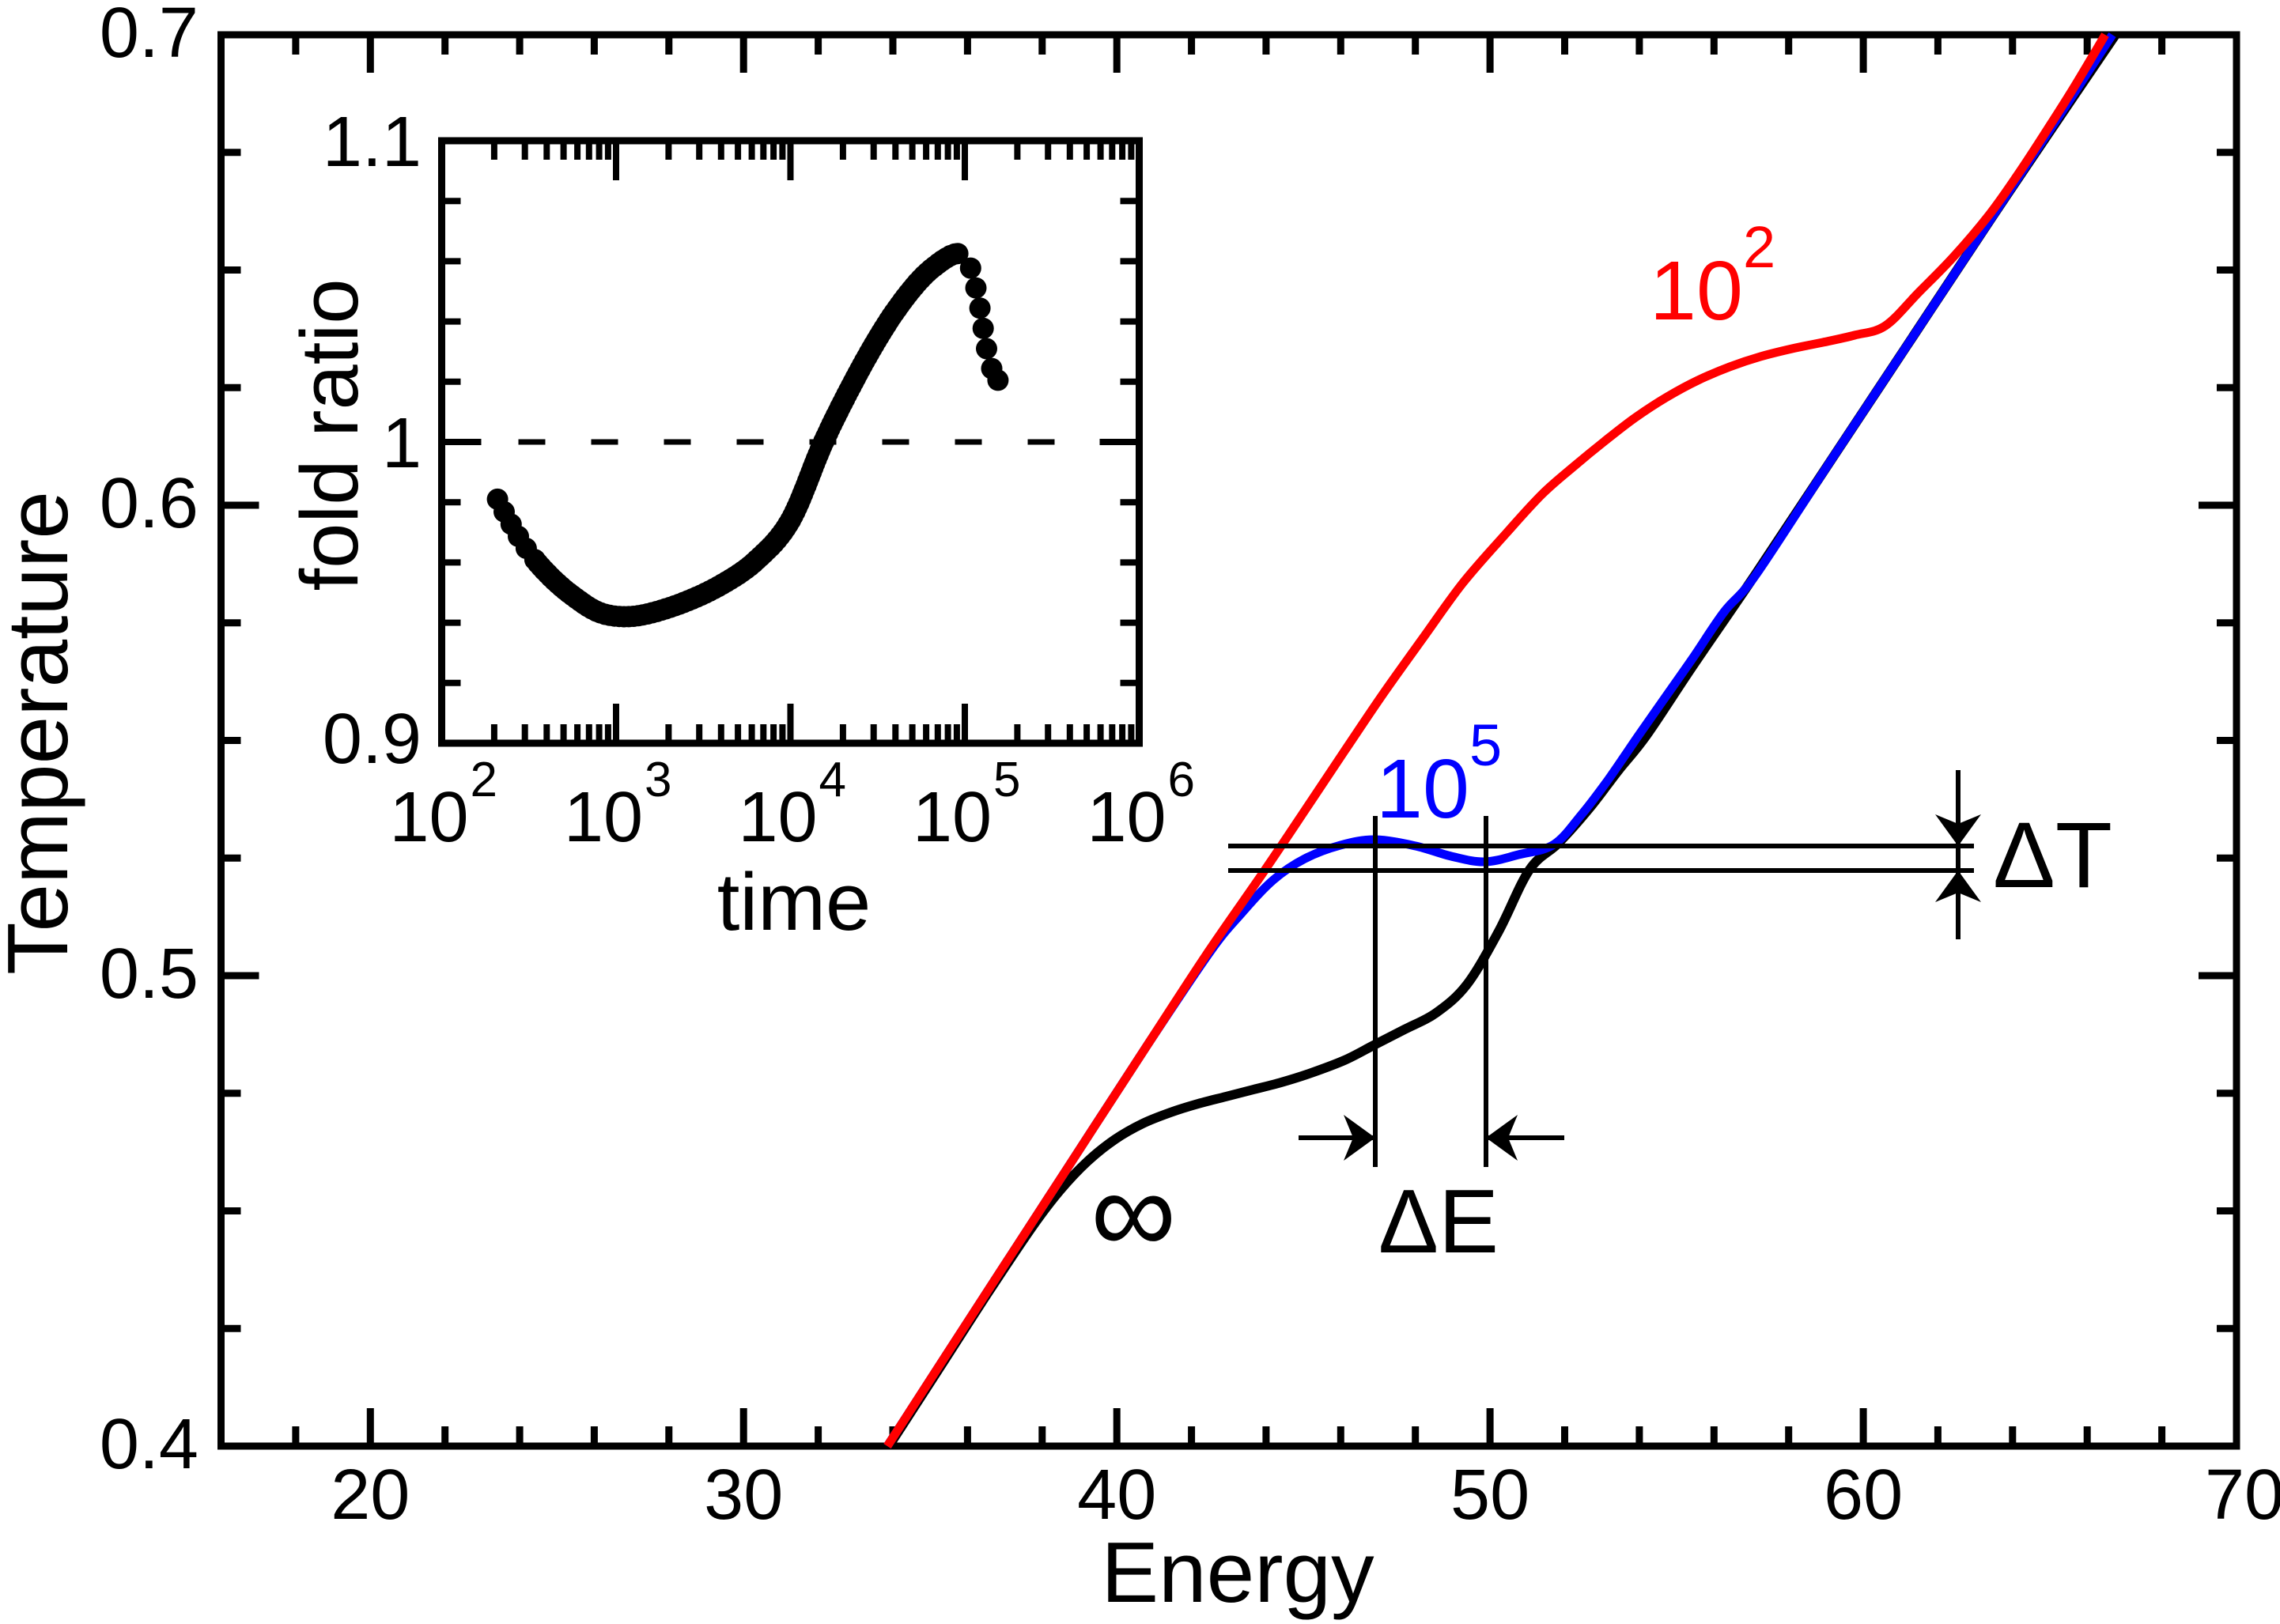 The image size is (2280, 1624). Describe the element at coordinates (1182, 780) in the screenshot. I see `svg-text: 6` at that location.